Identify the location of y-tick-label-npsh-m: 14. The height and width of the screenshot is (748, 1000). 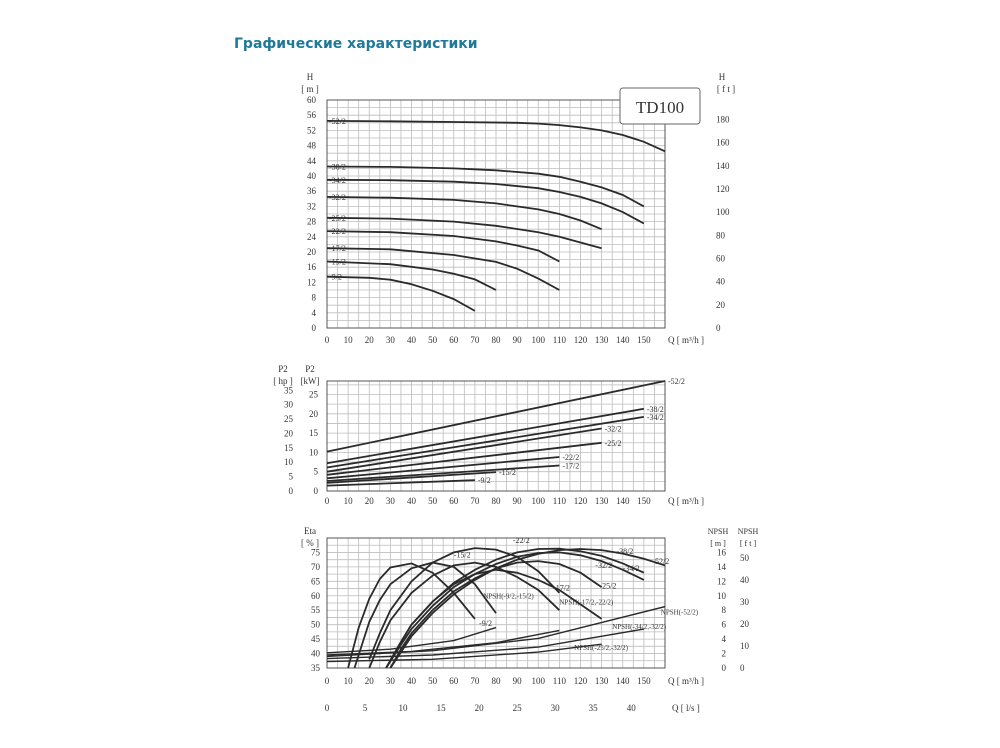
(722, 567).